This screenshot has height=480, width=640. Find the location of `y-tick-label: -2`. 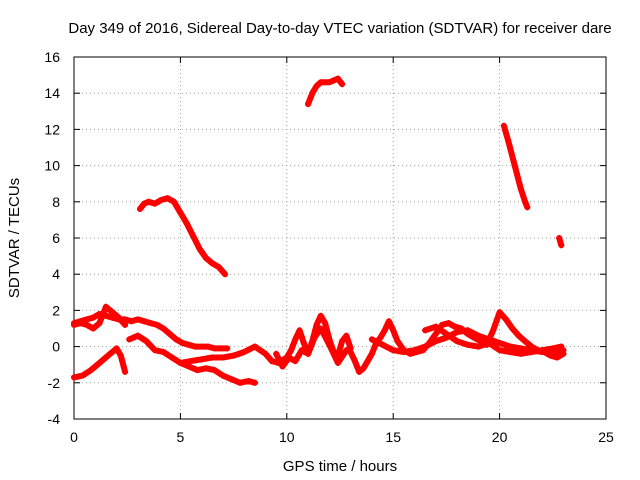

y-tick-label: -2 is located at coordinates (54, 383).